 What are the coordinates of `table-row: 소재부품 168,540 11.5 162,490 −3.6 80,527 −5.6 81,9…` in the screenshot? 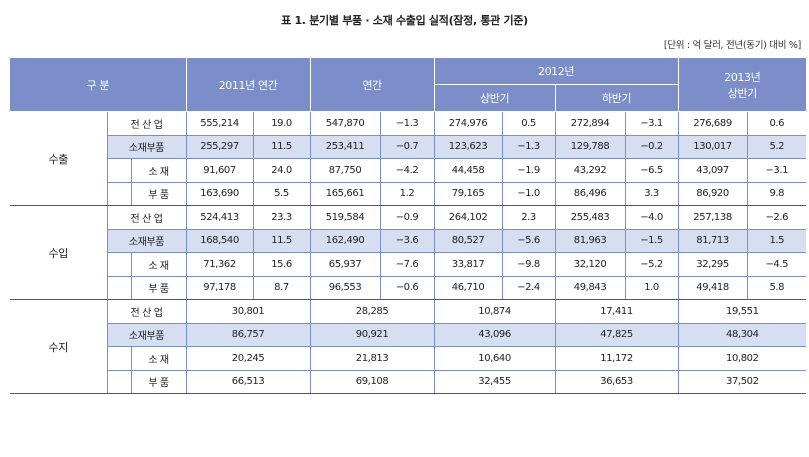 It's located at (408, 241).